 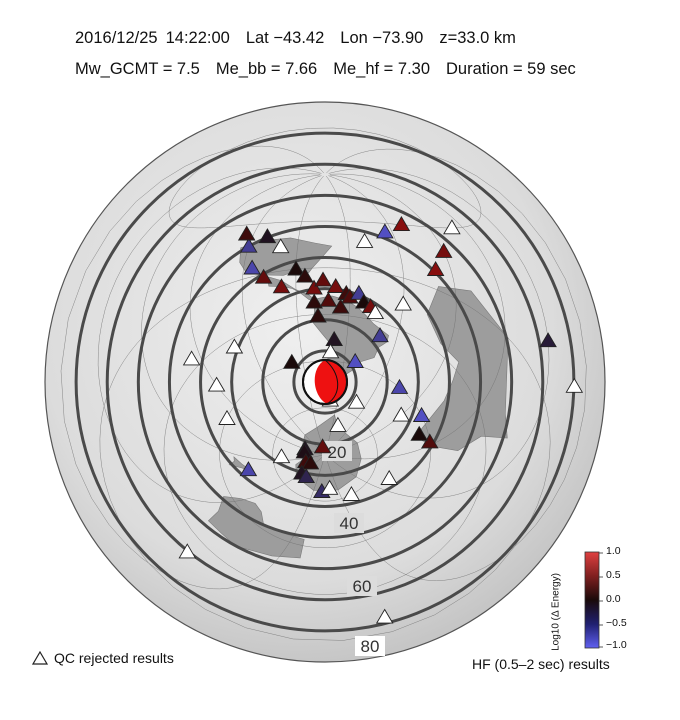 I want to click on parallel-line, so click(x=325, y=454).